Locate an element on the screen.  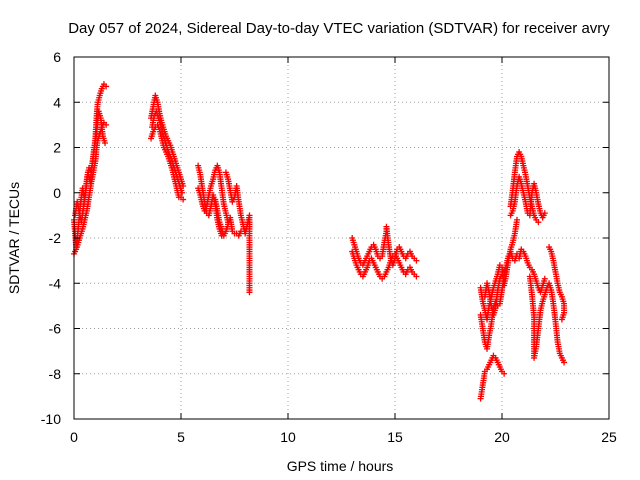
y-tick-label: 0 is located at coordinates (57, 193).